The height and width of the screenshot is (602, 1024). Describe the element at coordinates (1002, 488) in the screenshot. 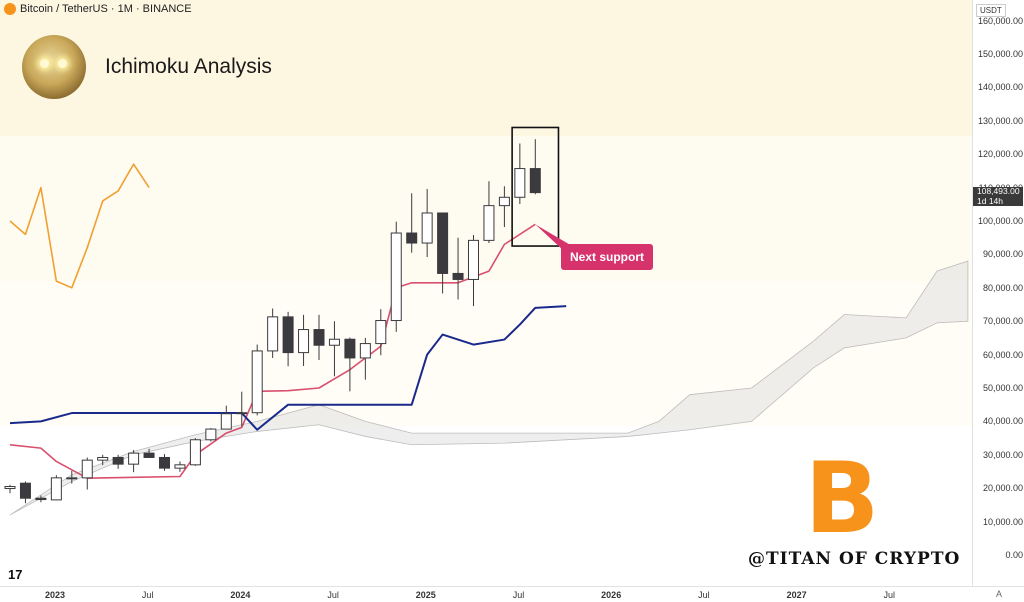

I see `y-tick-label: 20,000.00` at that location.